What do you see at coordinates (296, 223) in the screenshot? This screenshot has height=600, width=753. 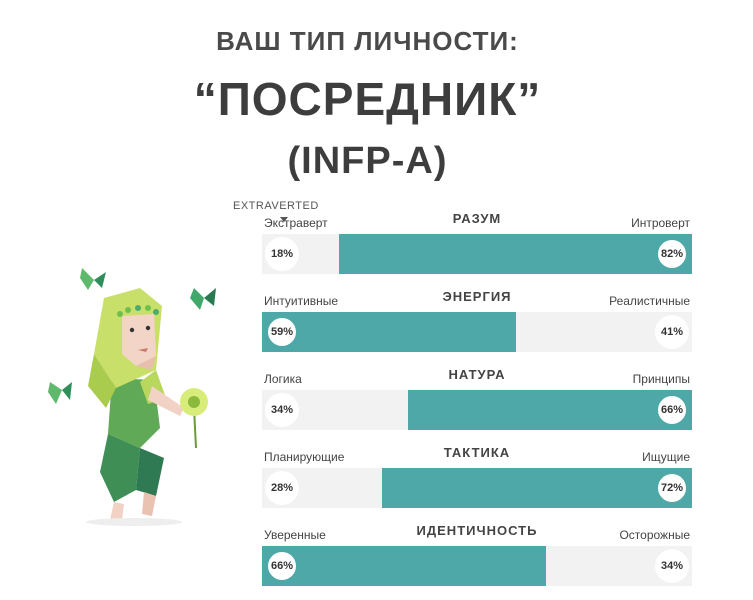 I see `trait-left-label: Экстраверт` at bounding box center [296, 223].